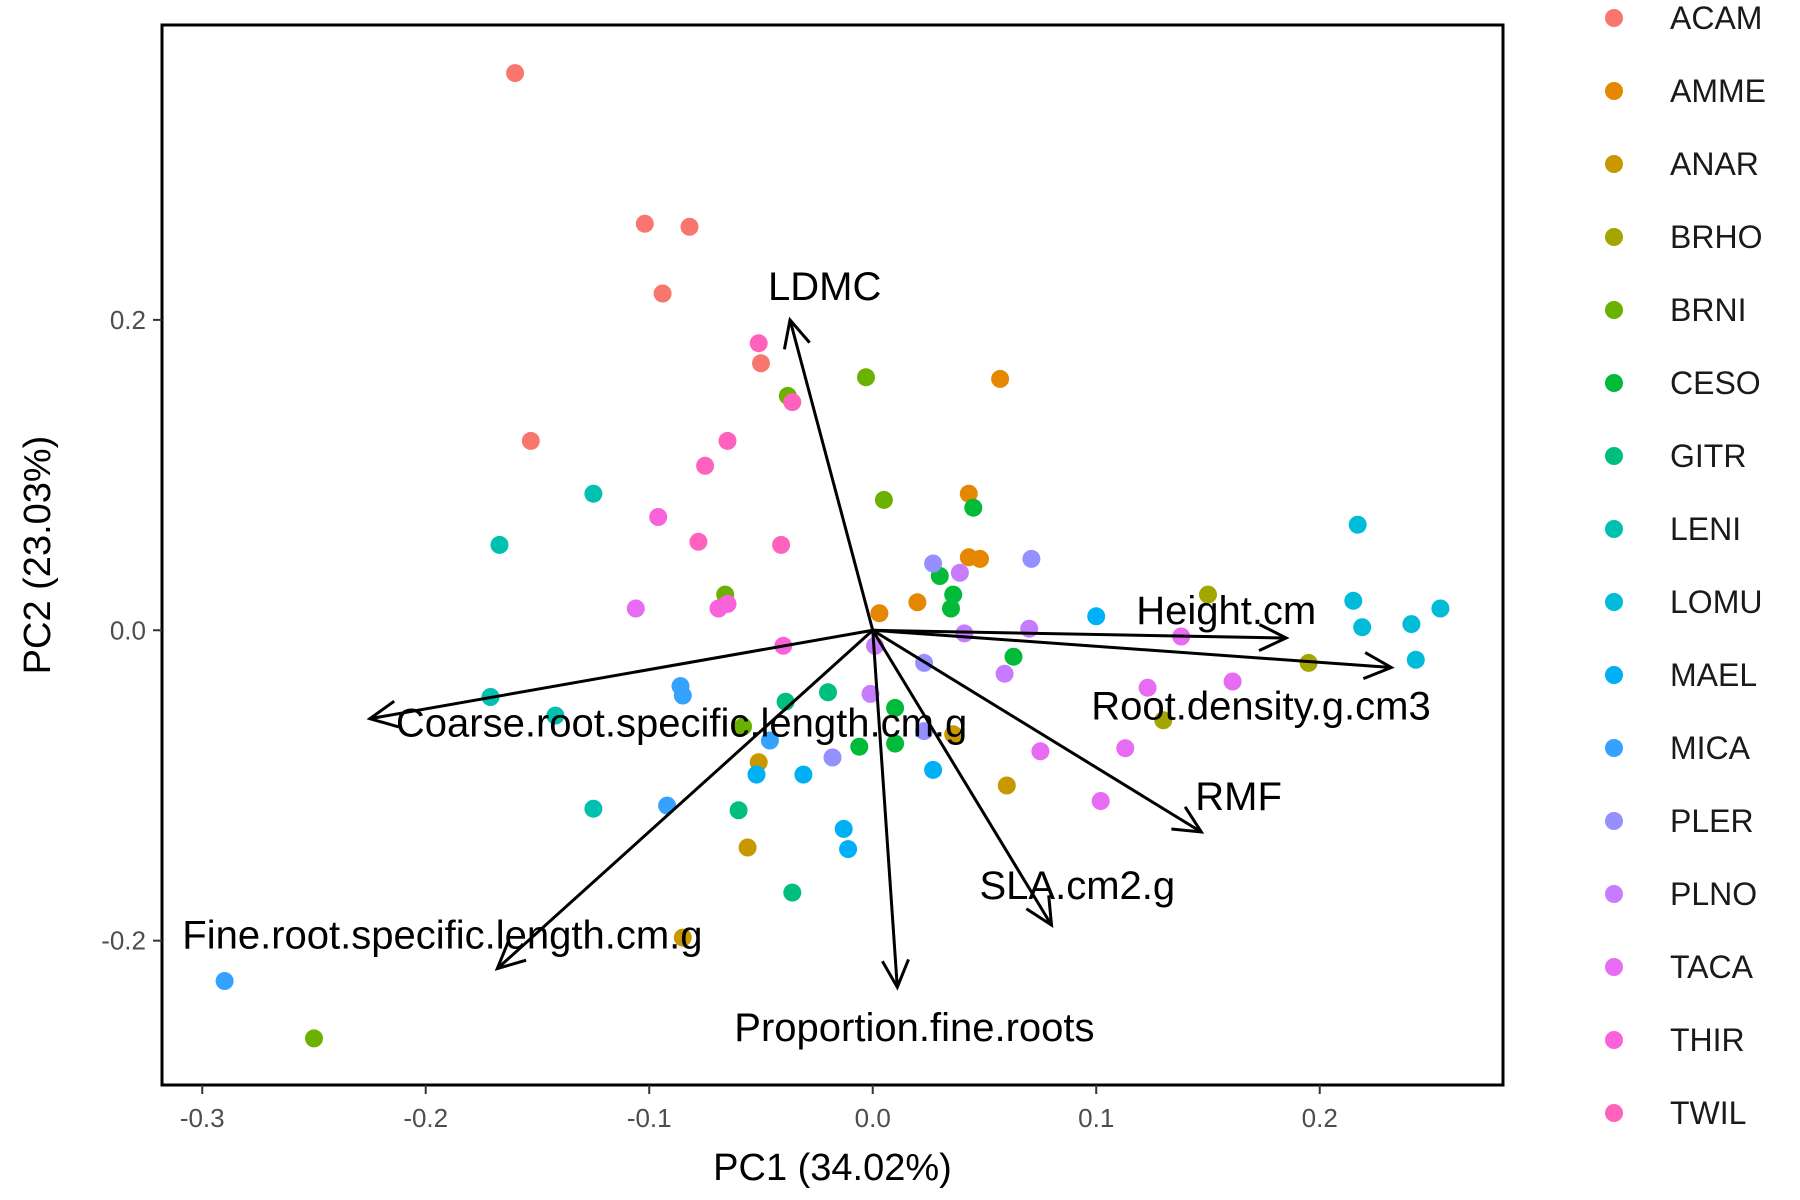 The height and width of the screenshot is (1200, 1800). Describe the element at coordinates (1673, 529) in the screenshot. I see `legend-item-leni: LENI` at that location.